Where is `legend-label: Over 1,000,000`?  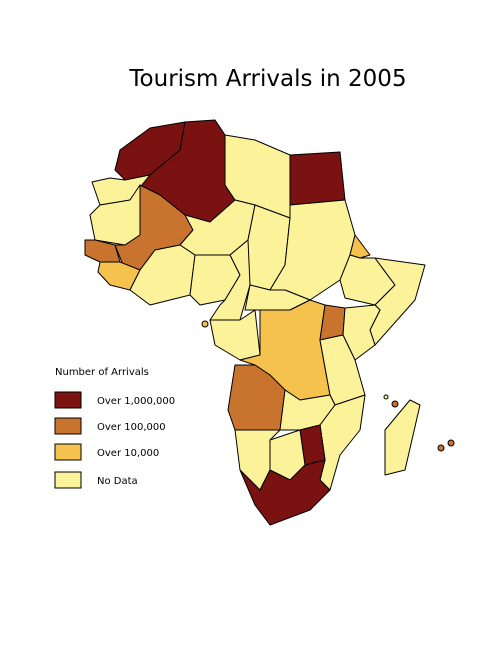 legend-label: Over 1,000,000 is located at coordinates (136, 401).